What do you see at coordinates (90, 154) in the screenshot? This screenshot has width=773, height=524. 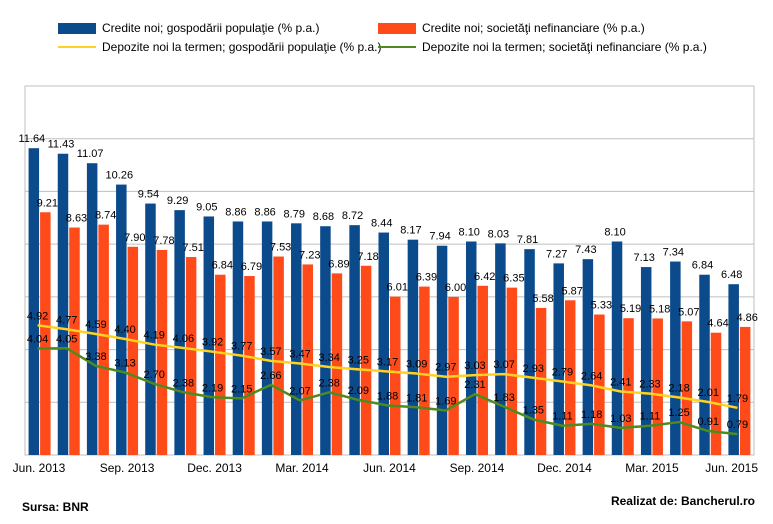 I see `data-label-household-credit: 11.07` at bounding box center [90, 154].